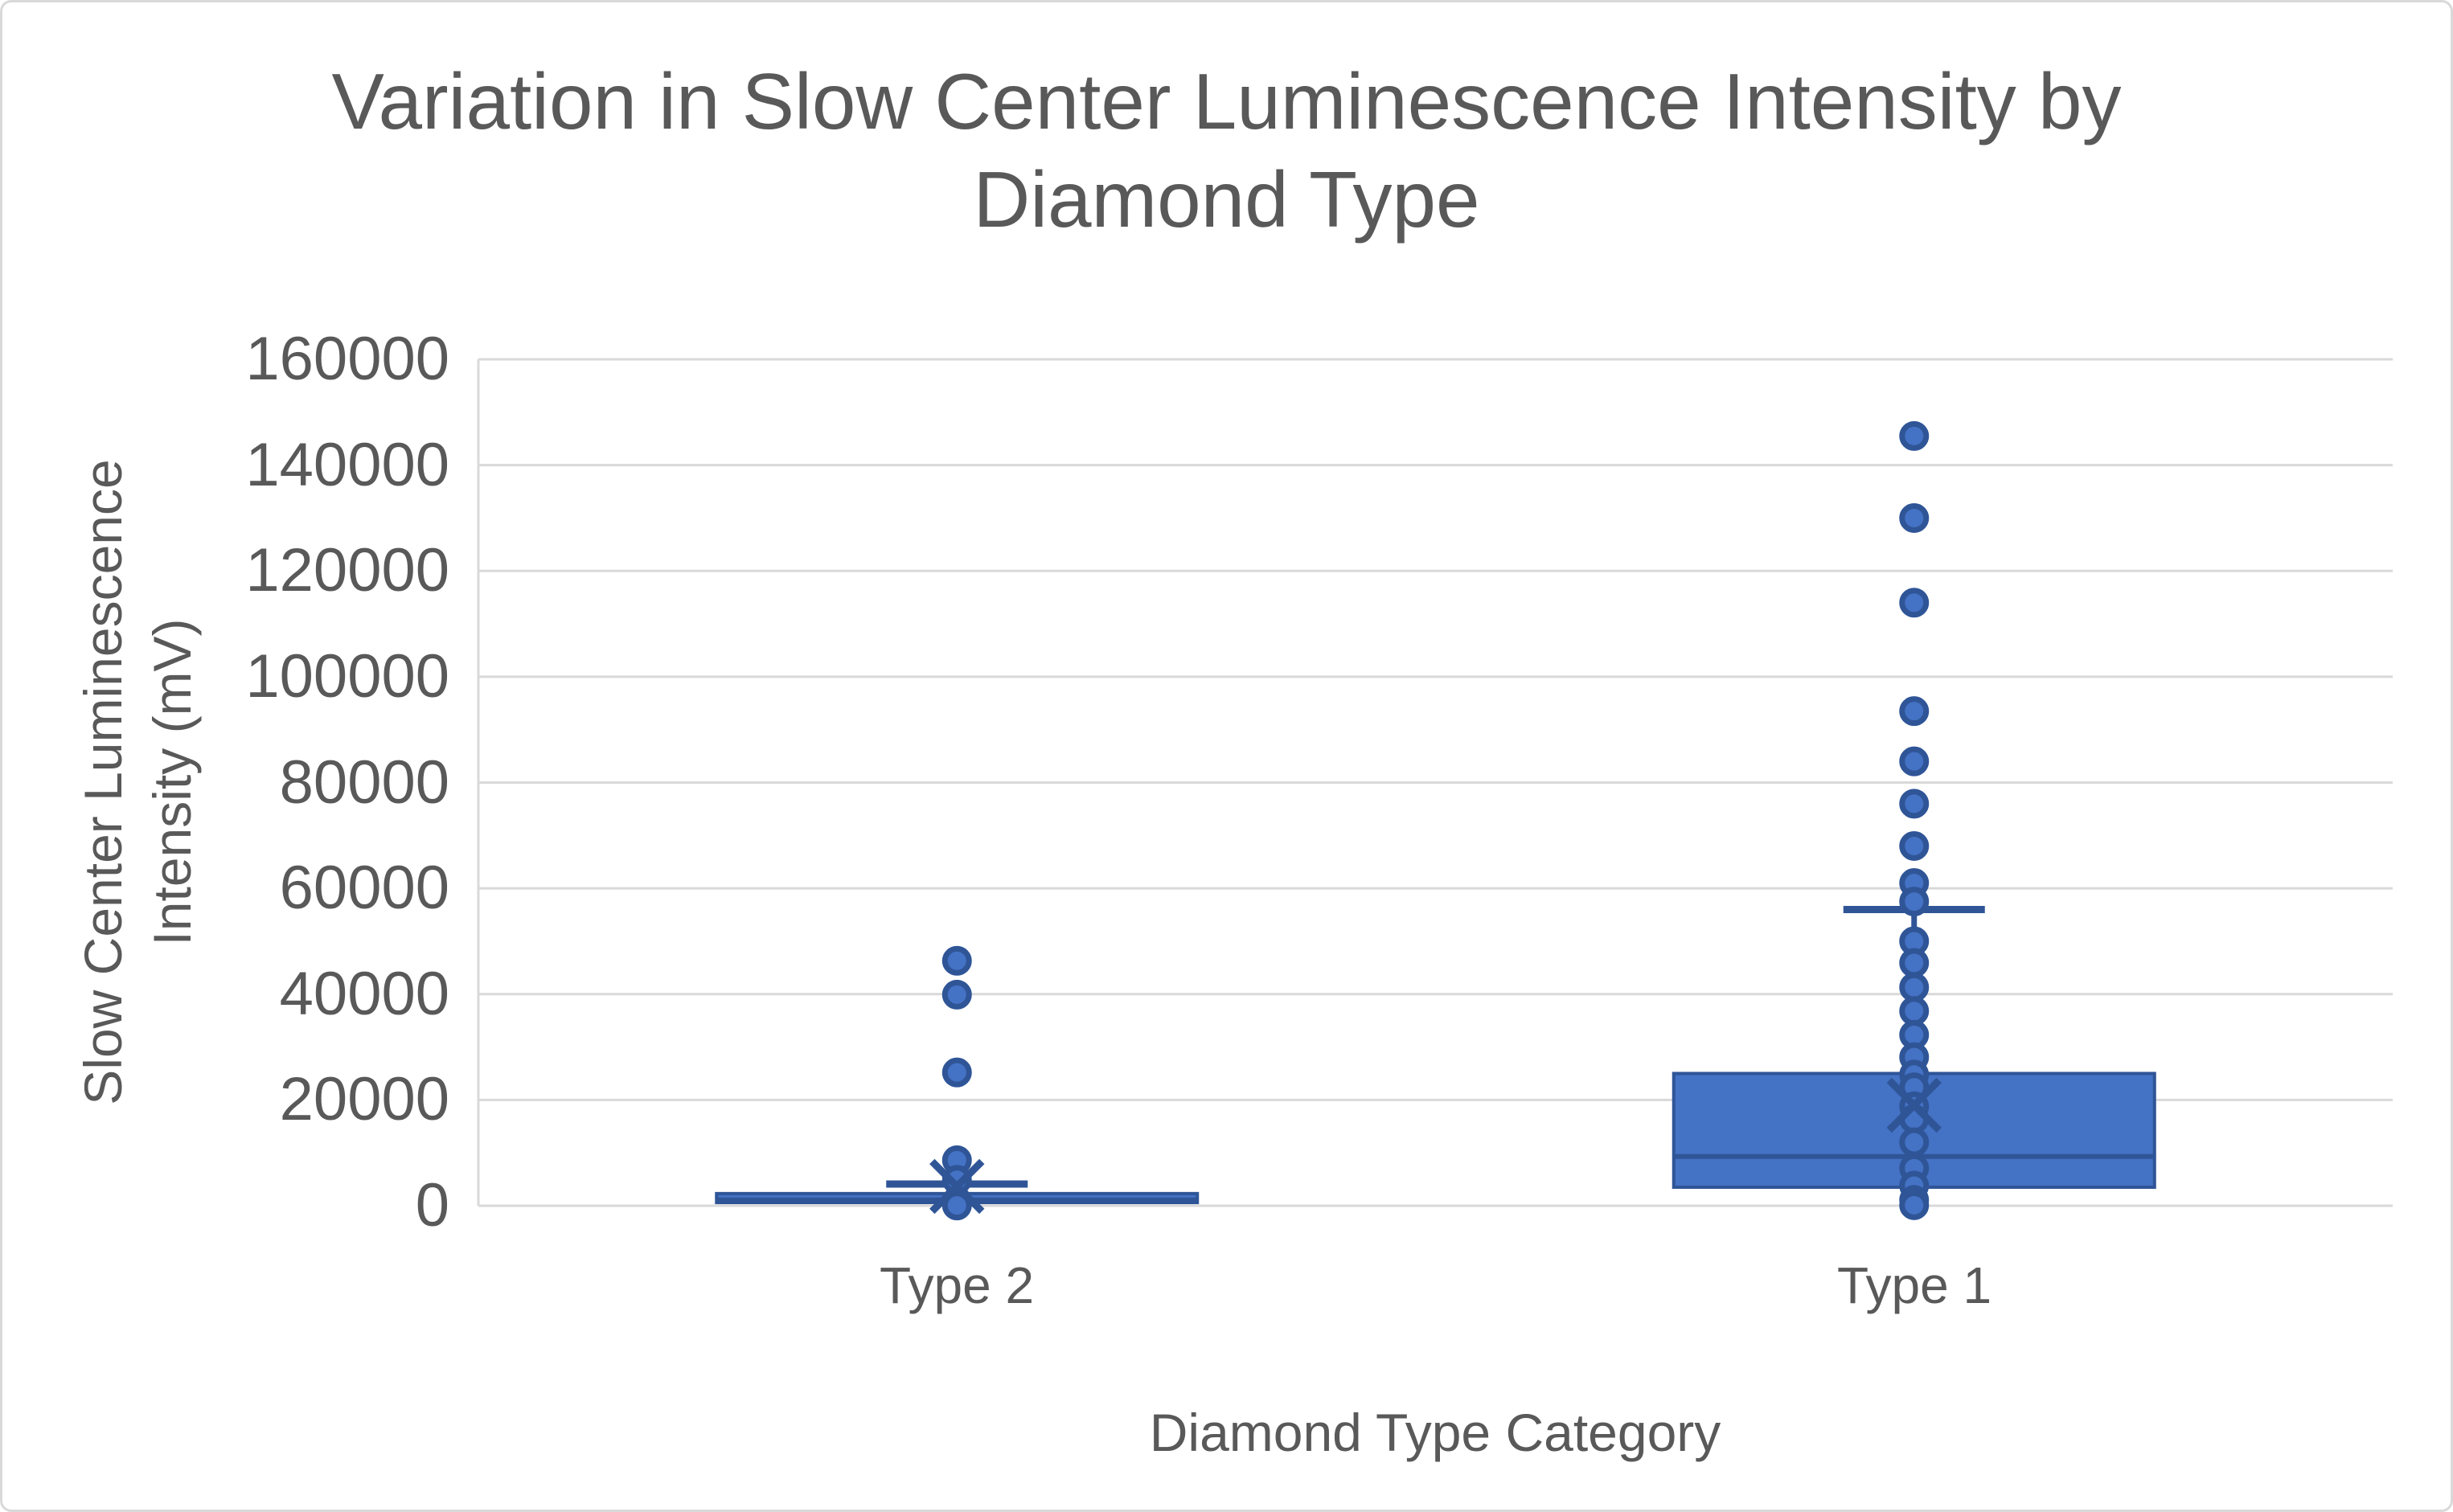 The image size is (2453, 1512). Describe the element at coordinates (1435, 1432) in the screenshot. I see `x-axis-title: Diamond Type Category` at that location.